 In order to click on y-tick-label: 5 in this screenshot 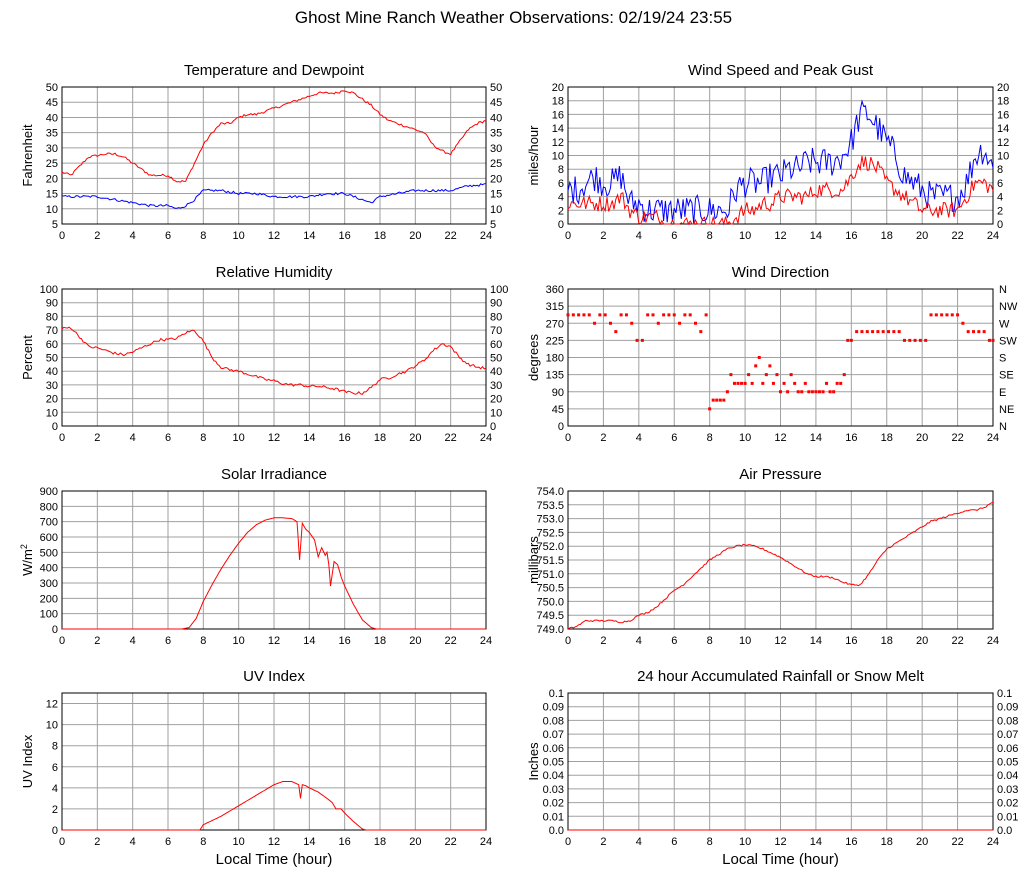, I will do `click(55, 225)`.